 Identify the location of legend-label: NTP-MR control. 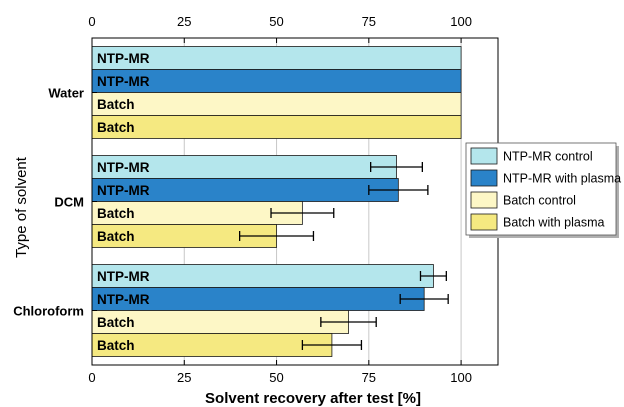
(548, 157).